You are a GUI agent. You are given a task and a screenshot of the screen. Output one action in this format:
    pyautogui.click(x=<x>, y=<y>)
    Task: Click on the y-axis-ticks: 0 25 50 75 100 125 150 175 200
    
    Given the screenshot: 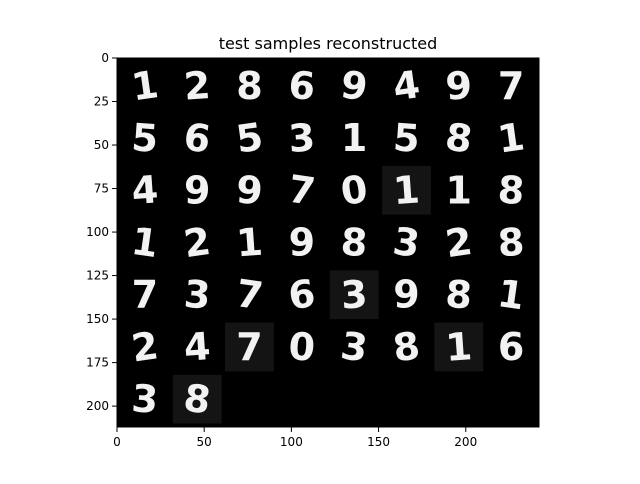 What is the action you would take?
    pyautogui.click(x=101, y=232)
    